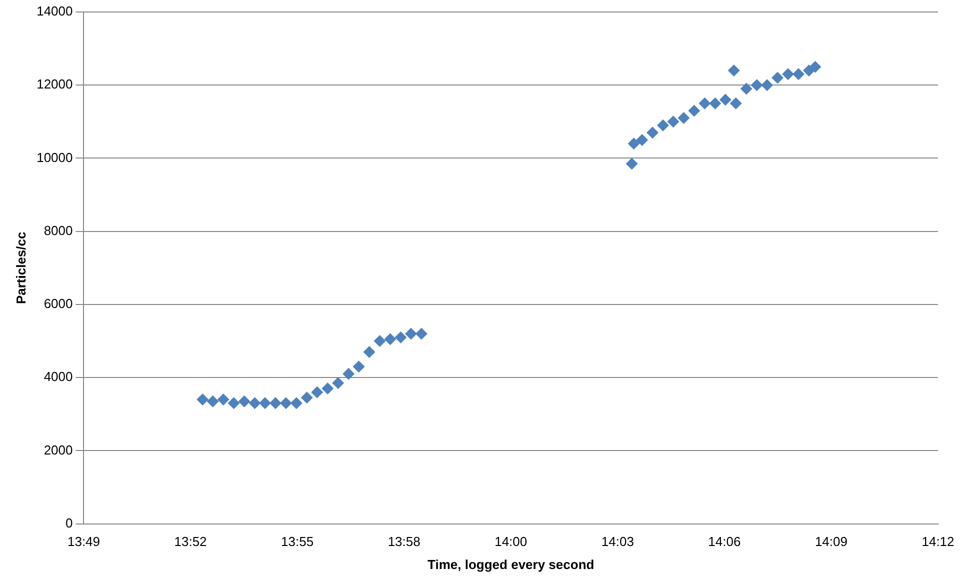 Image resolution: width=960 pixels, height=587 pixels. I want to click on y-tick-label: 6000, so click(58, 304).